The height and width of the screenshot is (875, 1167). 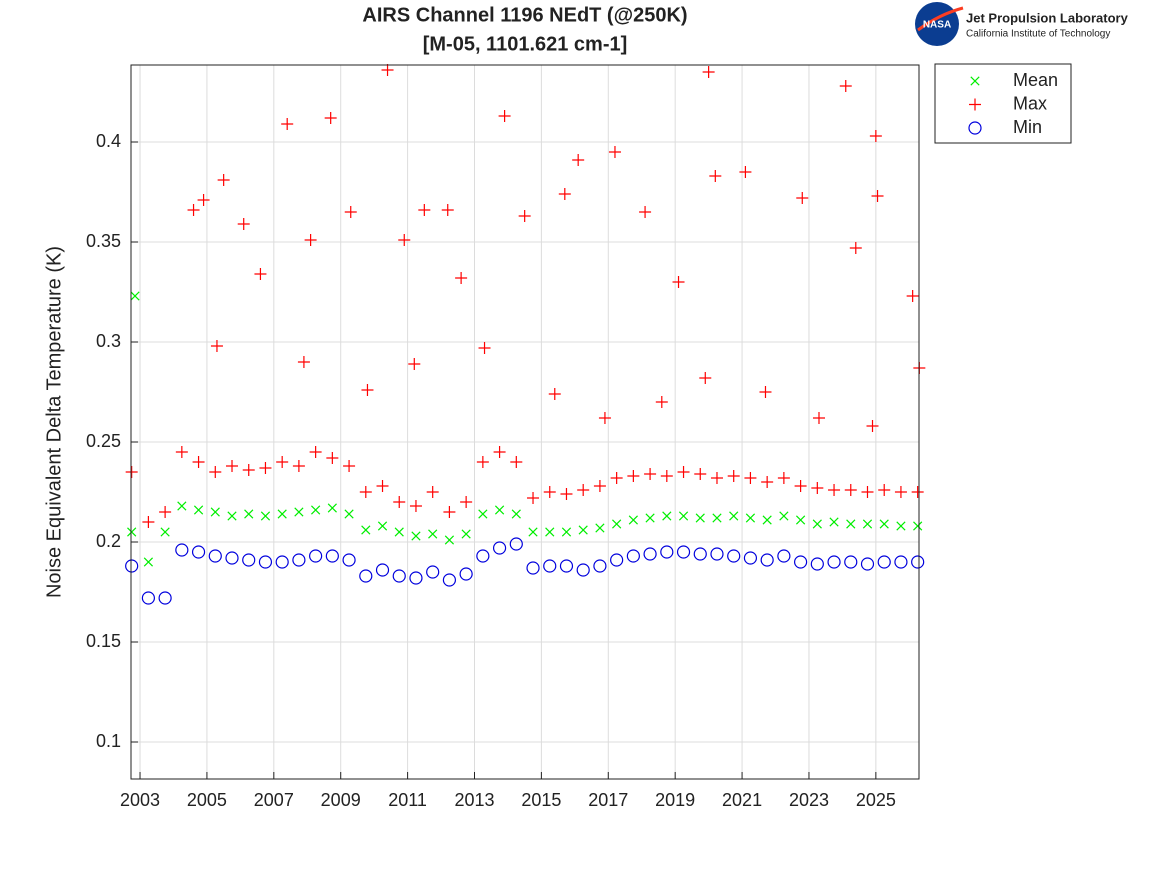 What do you see at coordinates (809, 800) in the screenshot?
I see `x-tick-label: 2023` at bounding box center [809, 800].